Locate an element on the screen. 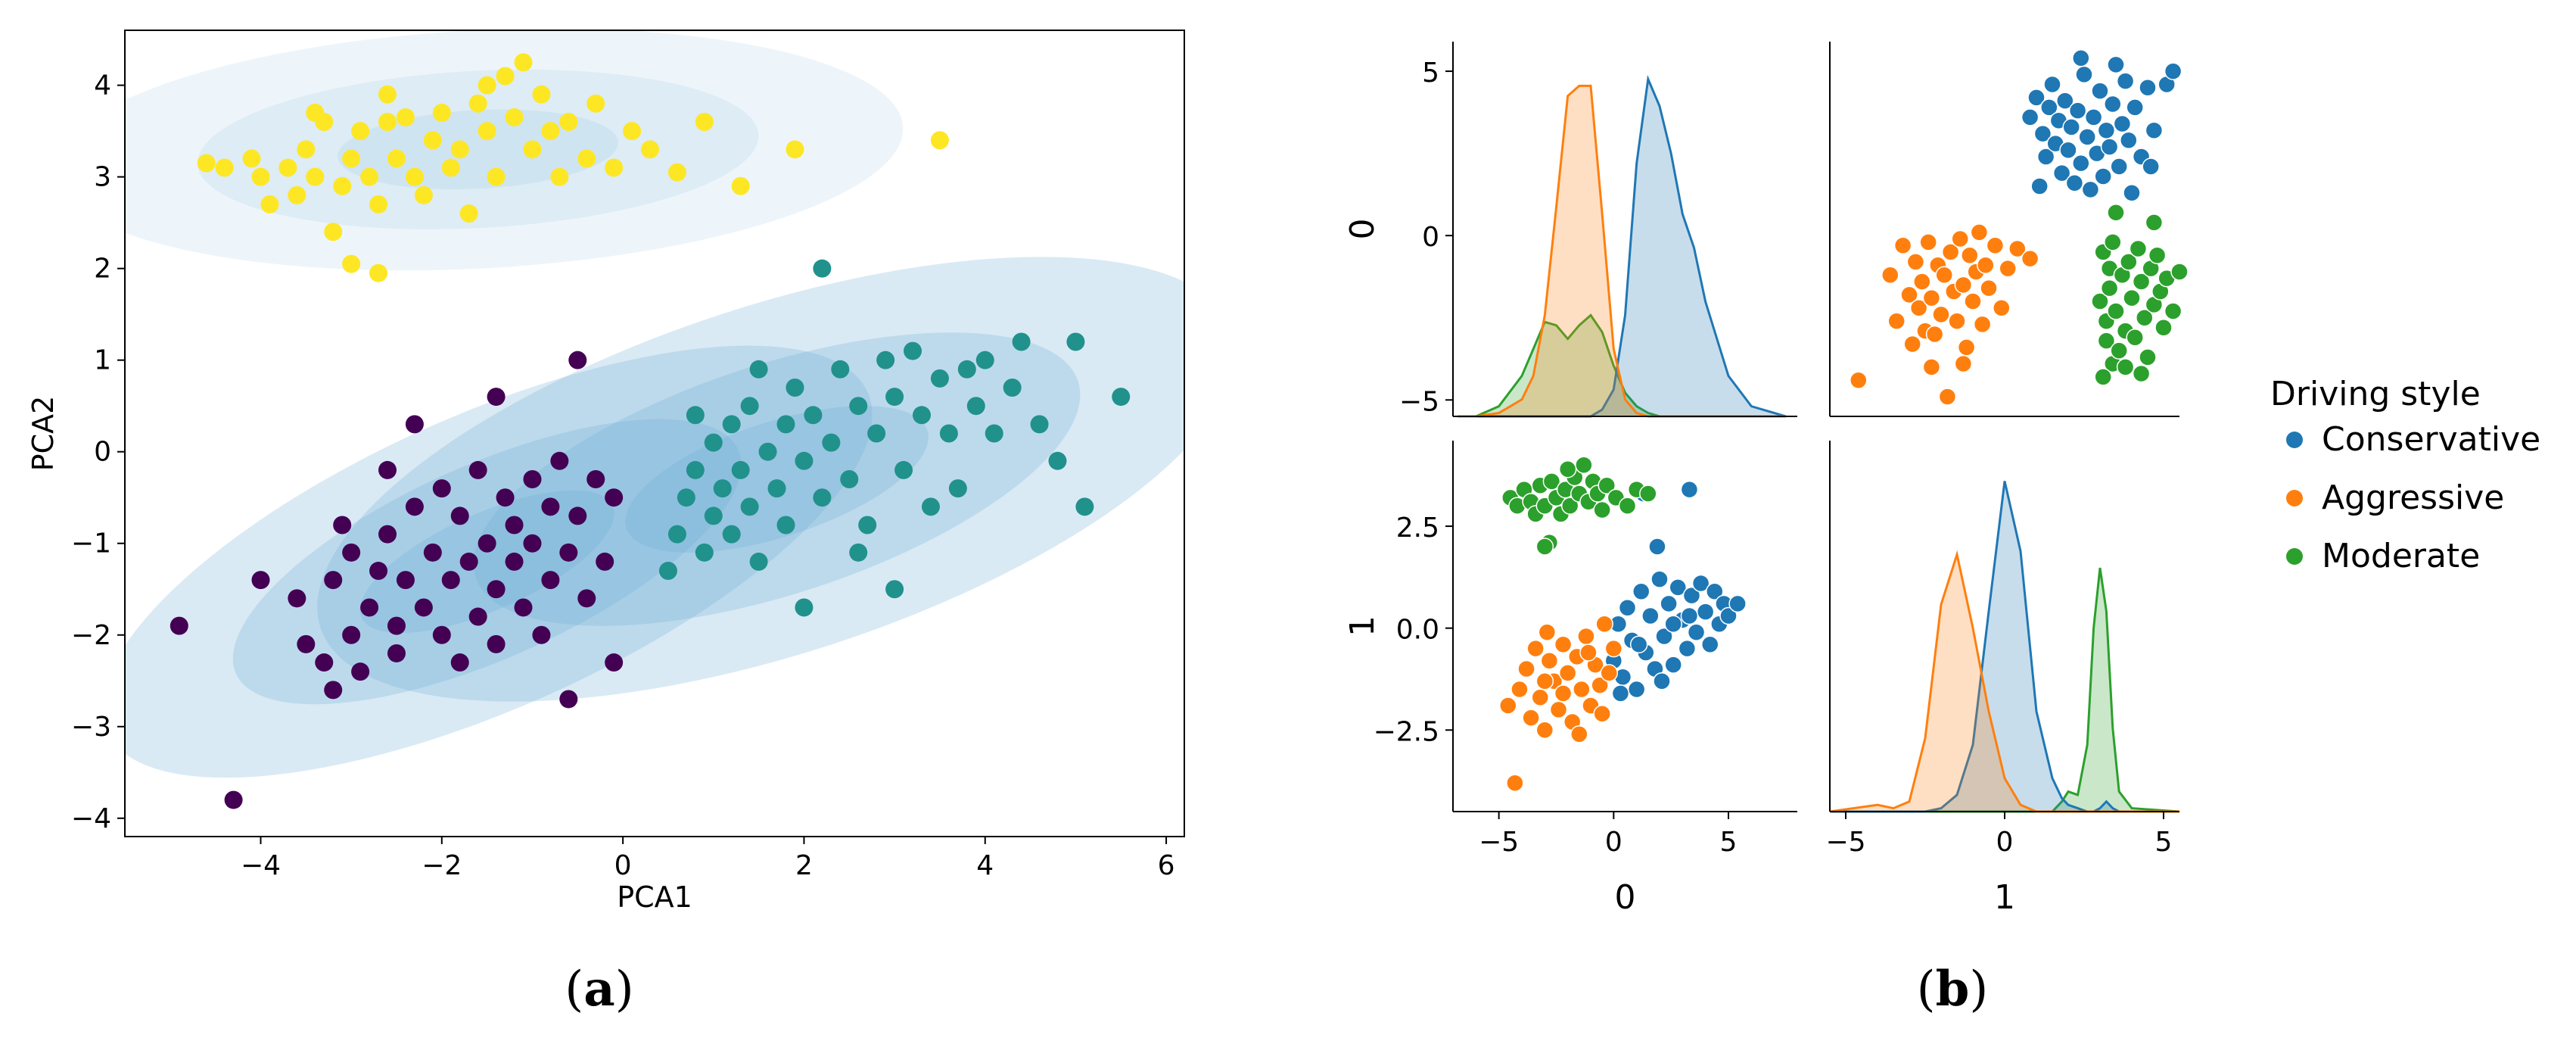 The width and height of the screenshot is (2576, 1044). y-tick-label: 2 is located at coordinates (102, 269).